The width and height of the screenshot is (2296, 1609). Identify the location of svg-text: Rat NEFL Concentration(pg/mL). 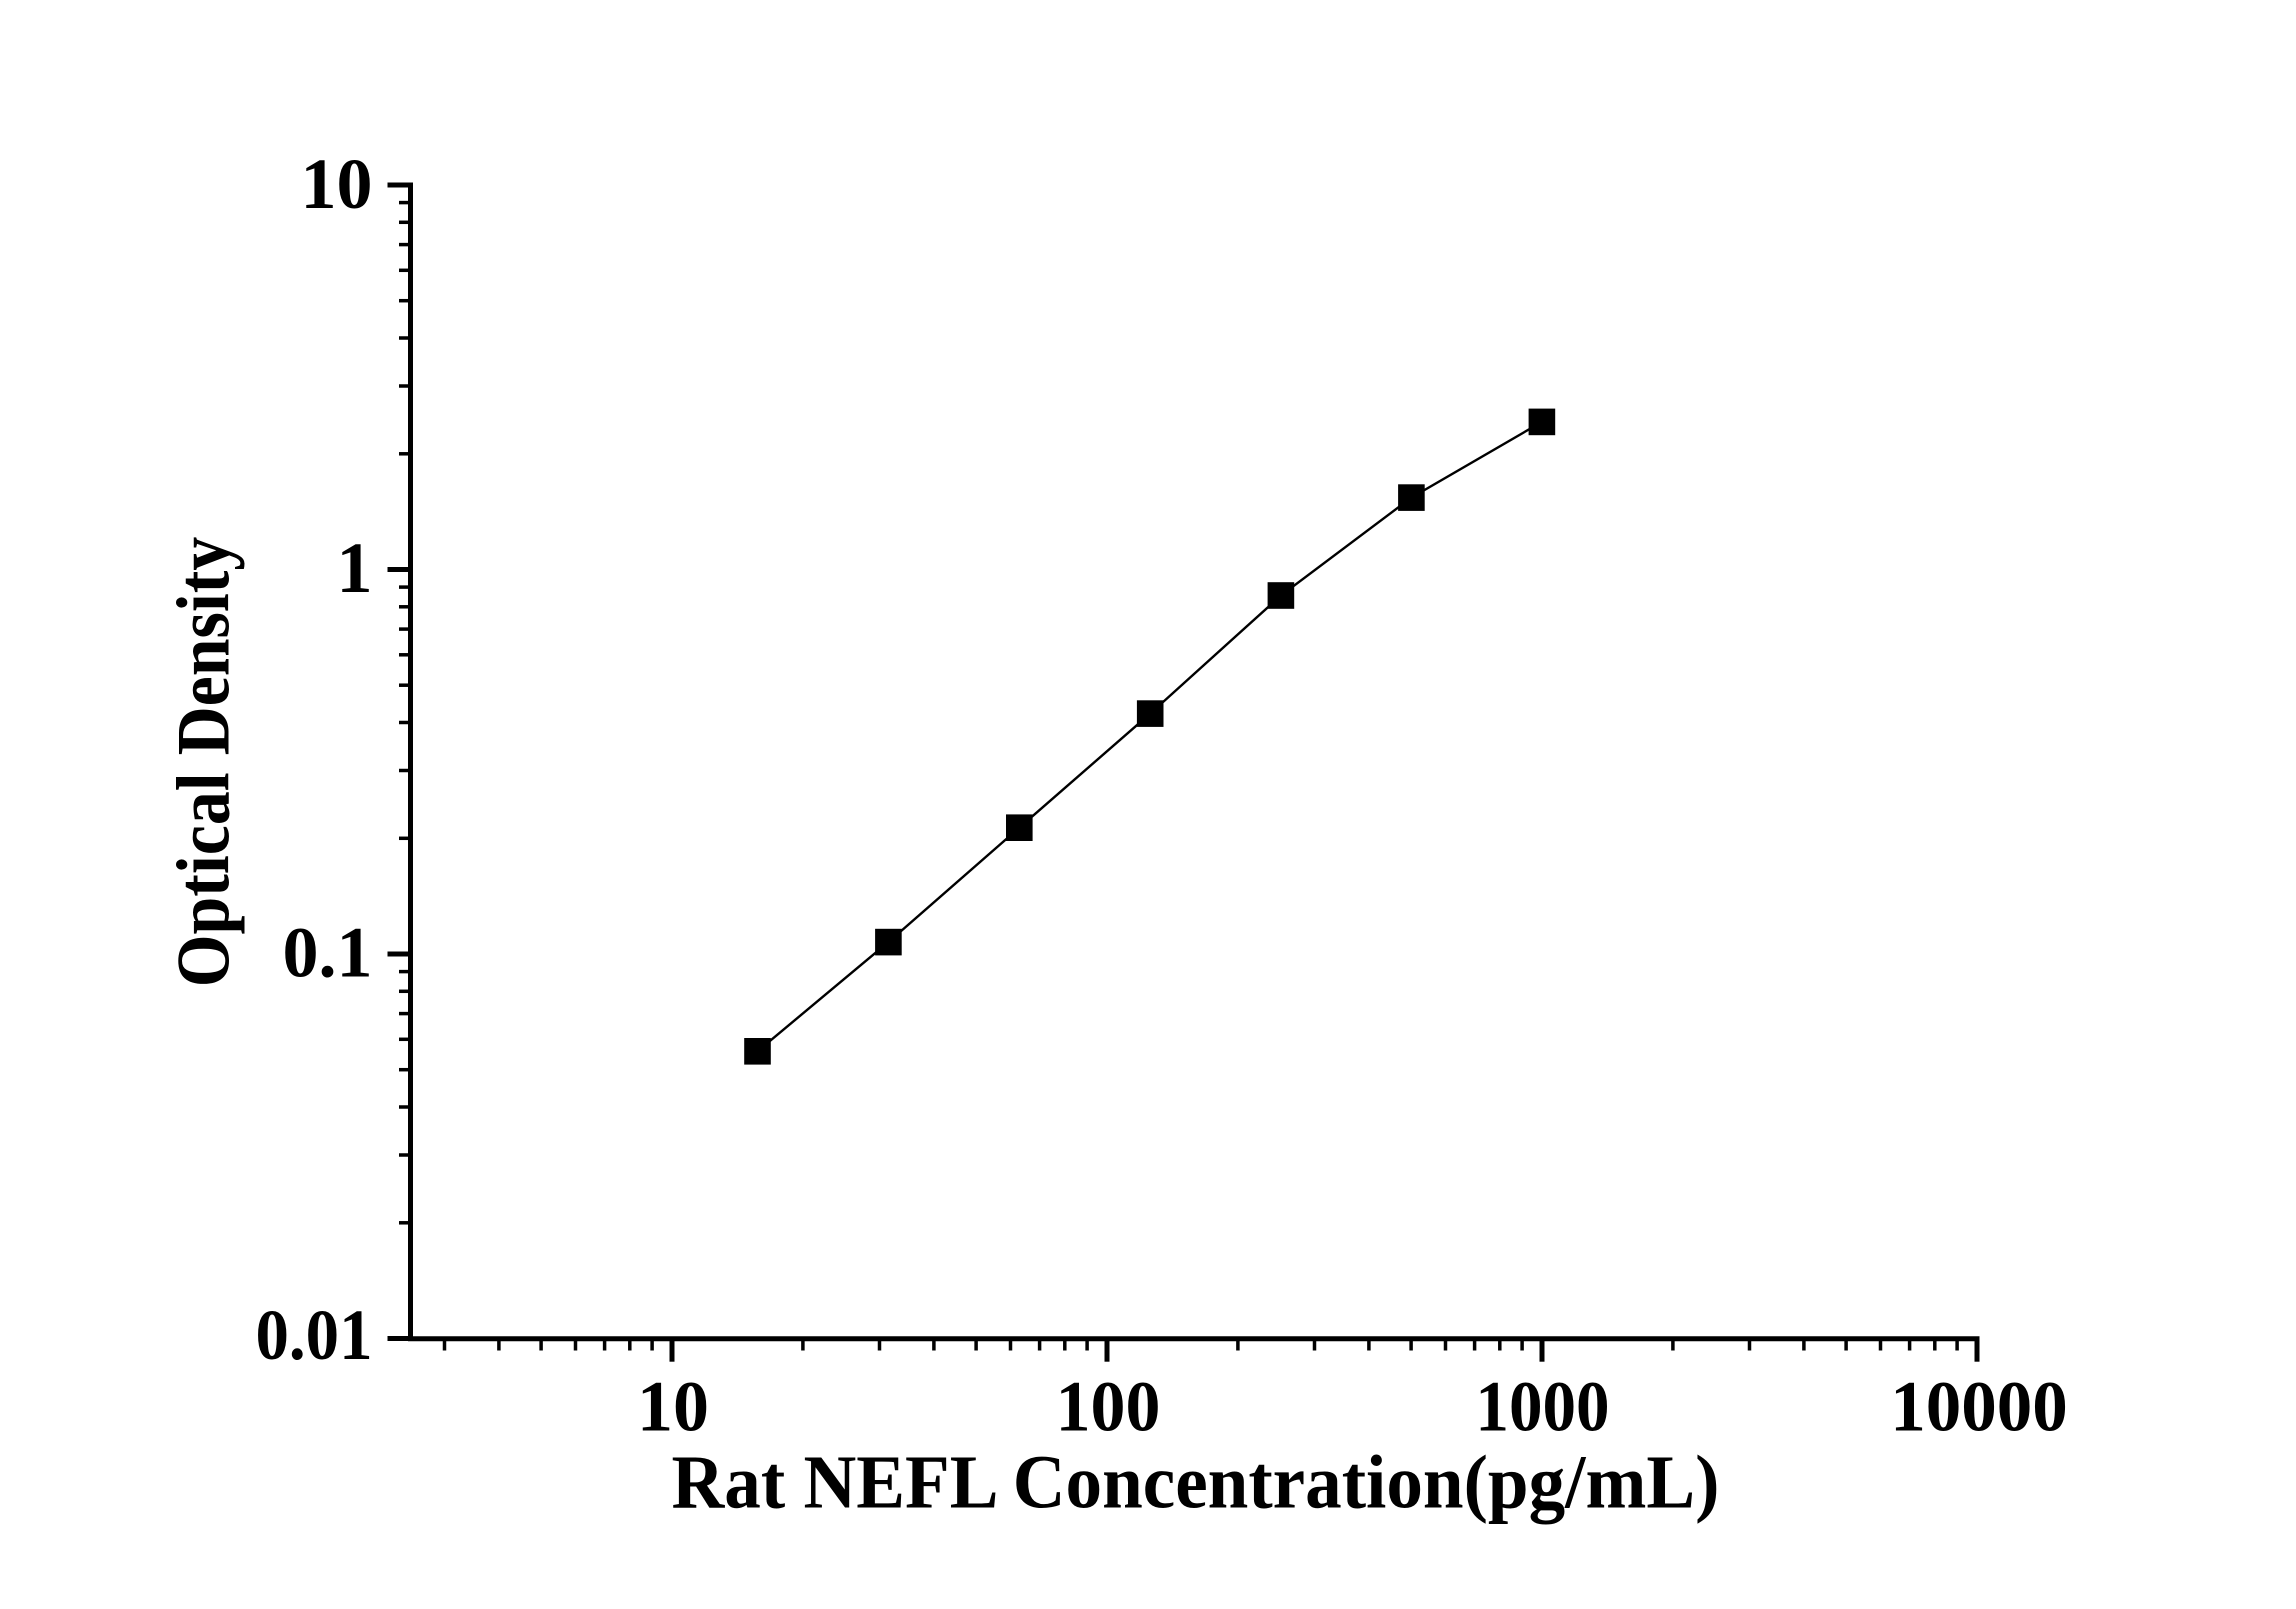
(1196, 1482).